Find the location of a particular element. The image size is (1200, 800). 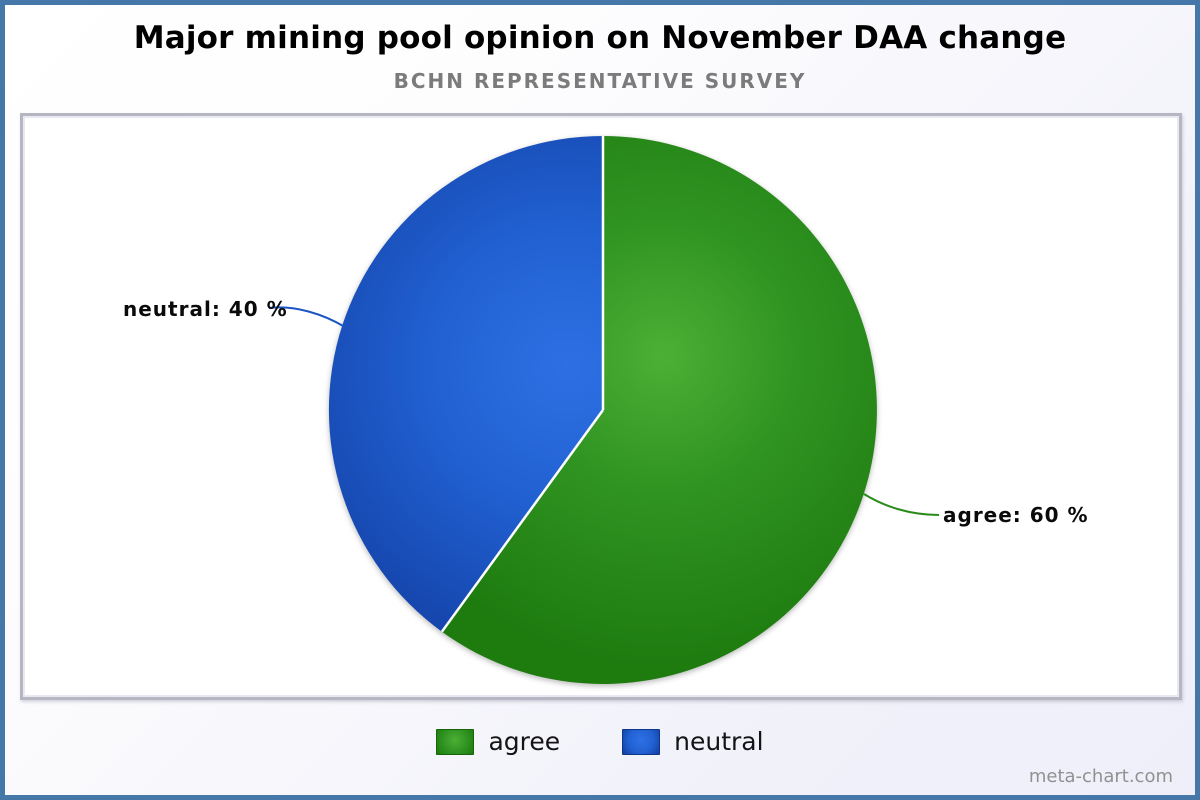

slice-label-agree: agree: 60 % is located at coordinates (1016, 515).